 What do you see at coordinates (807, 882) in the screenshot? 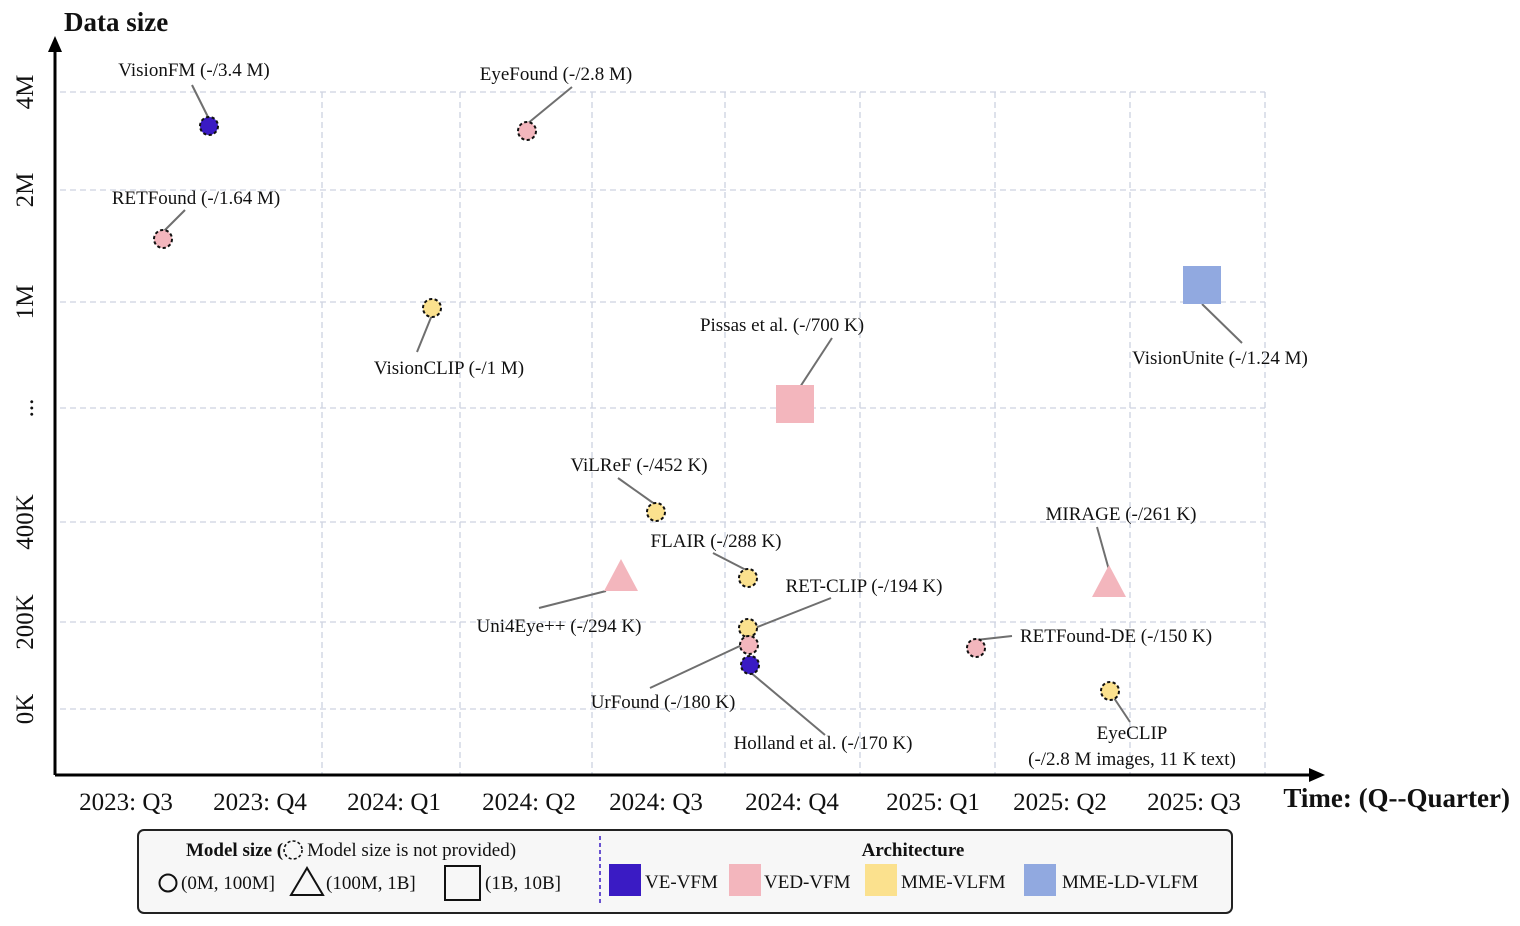
I see `legend-arch-ved-vfm: VED-VFM` at bounding box center [807, 882].